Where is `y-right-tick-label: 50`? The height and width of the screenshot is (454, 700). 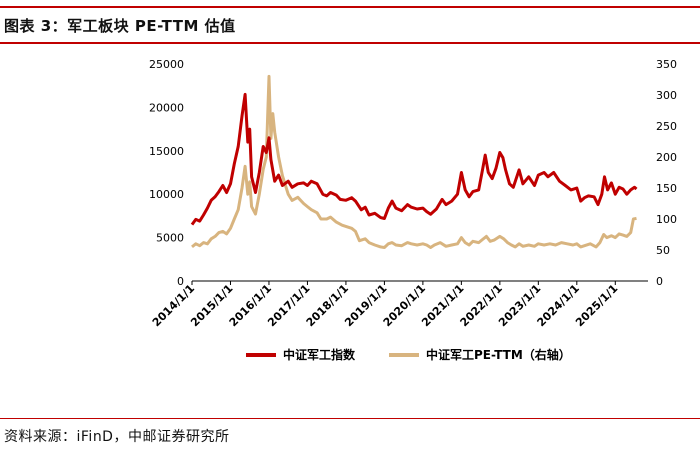
y-right-tick-label: 50 is located at coordinates (663, 250).